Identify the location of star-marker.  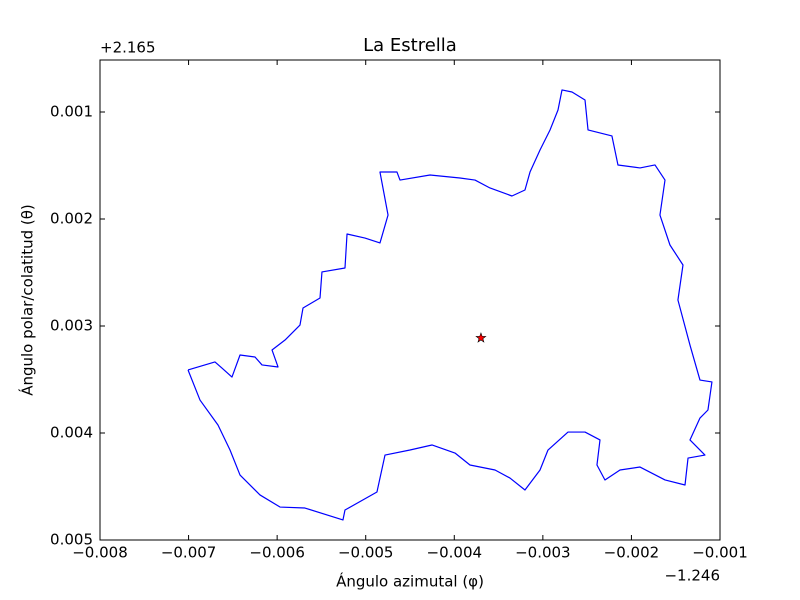
(481, 337).